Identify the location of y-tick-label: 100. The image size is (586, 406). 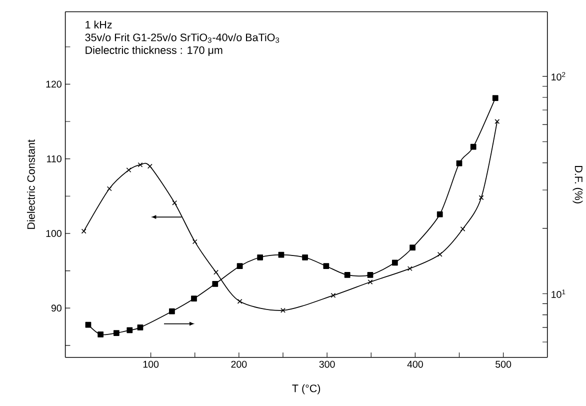
(54, 233).